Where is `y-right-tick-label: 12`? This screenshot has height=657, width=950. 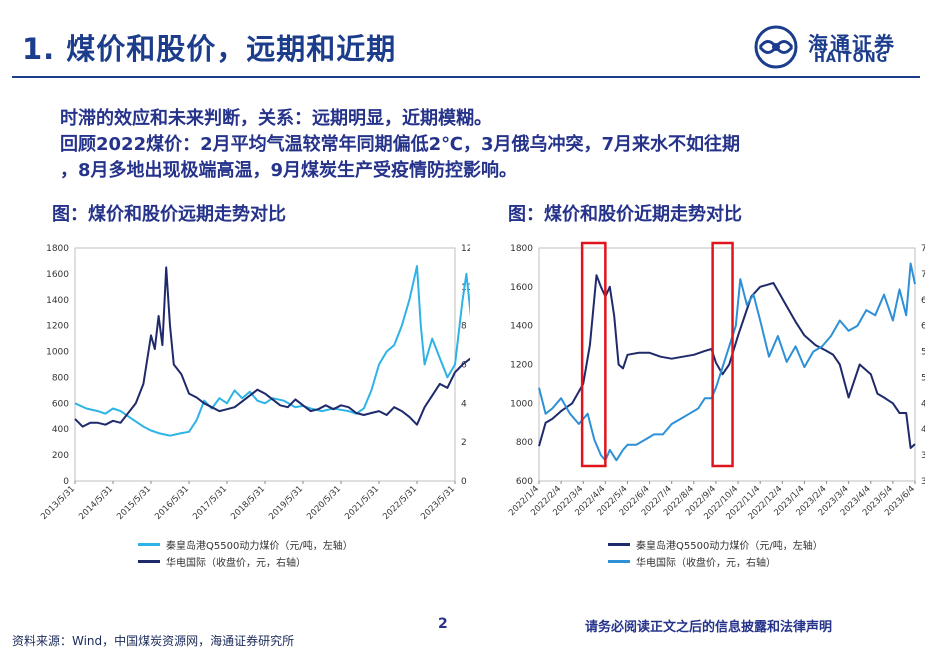 y-right-tick-label: 12 is located at coordinates (465, 249).